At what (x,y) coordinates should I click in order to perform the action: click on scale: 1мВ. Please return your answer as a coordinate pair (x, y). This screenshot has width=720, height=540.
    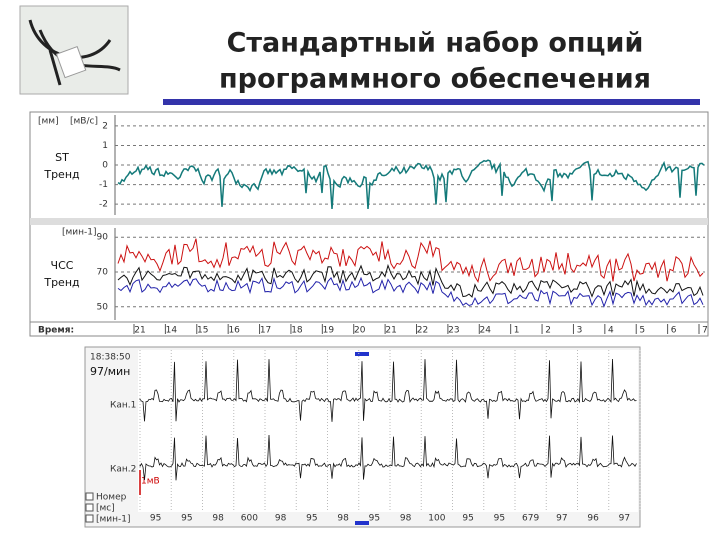
    Looking at the image, I should click on (150, 482).